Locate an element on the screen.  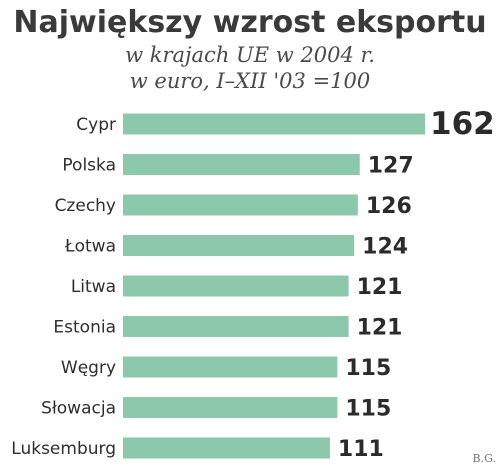
bar-estonia is located at coordinates (236, 326).